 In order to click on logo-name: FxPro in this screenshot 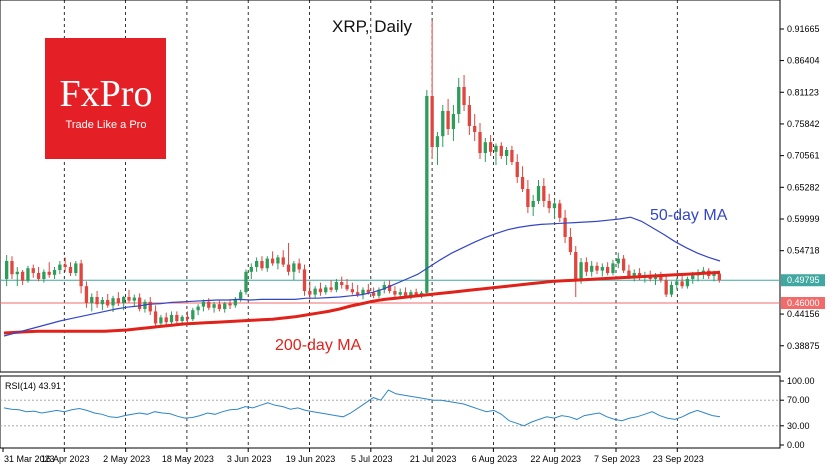, I will do `click(106, 94)`.